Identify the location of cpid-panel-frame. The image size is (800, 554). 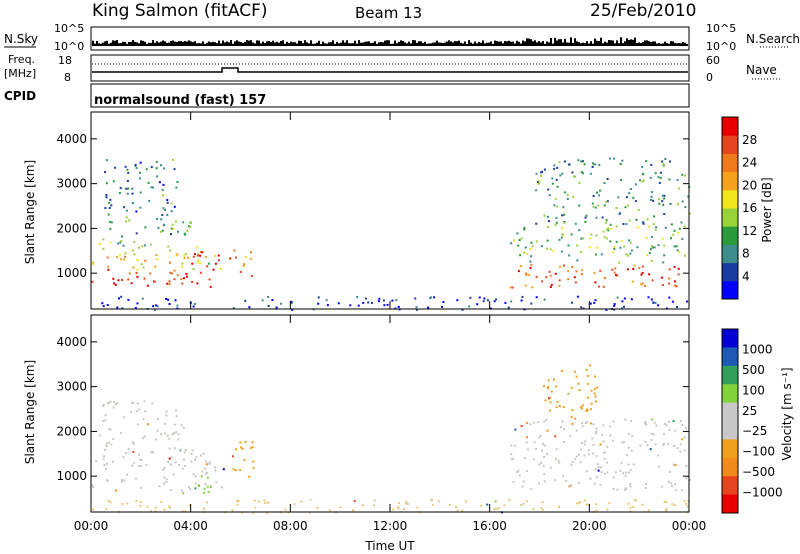
(390, 95).